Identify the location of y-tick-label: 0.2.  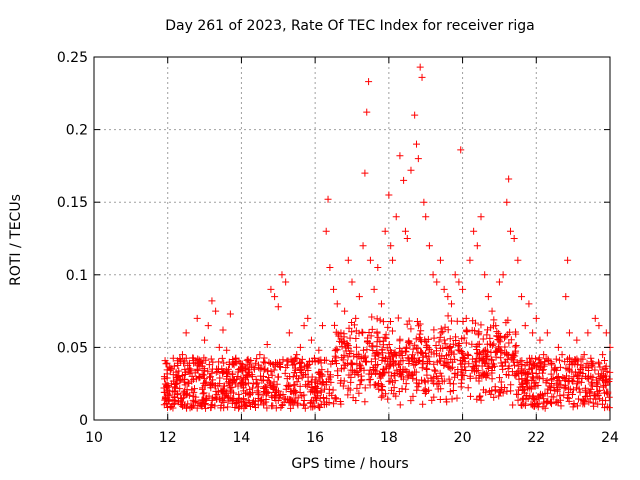
(77, 131).